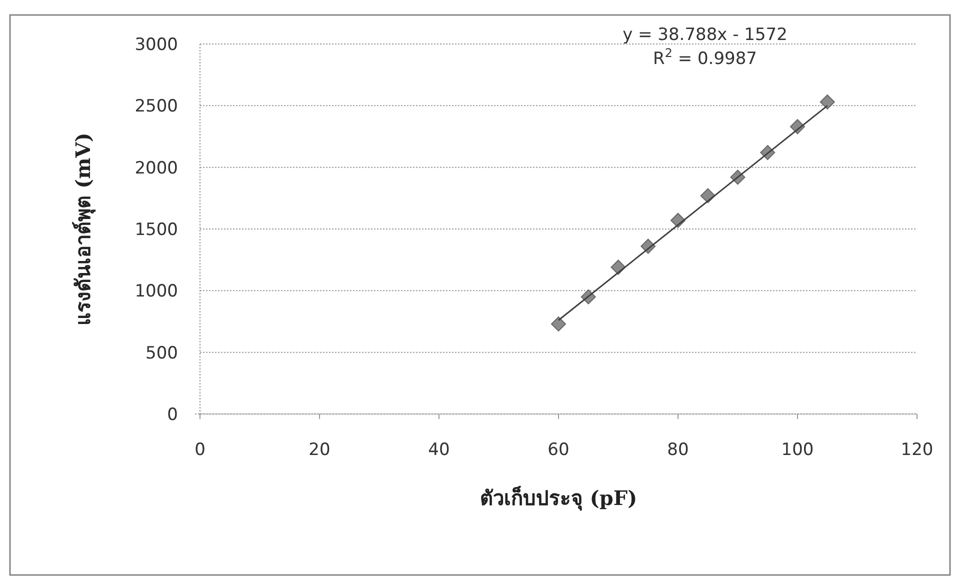 The height and width of the screenshot is (579, 957). What do you see at coordinates (83, 229) in the screenshot?
I see `y-axis-title: แรงดันเอาต์พุต (mV)` at bounding box center [83, 229].